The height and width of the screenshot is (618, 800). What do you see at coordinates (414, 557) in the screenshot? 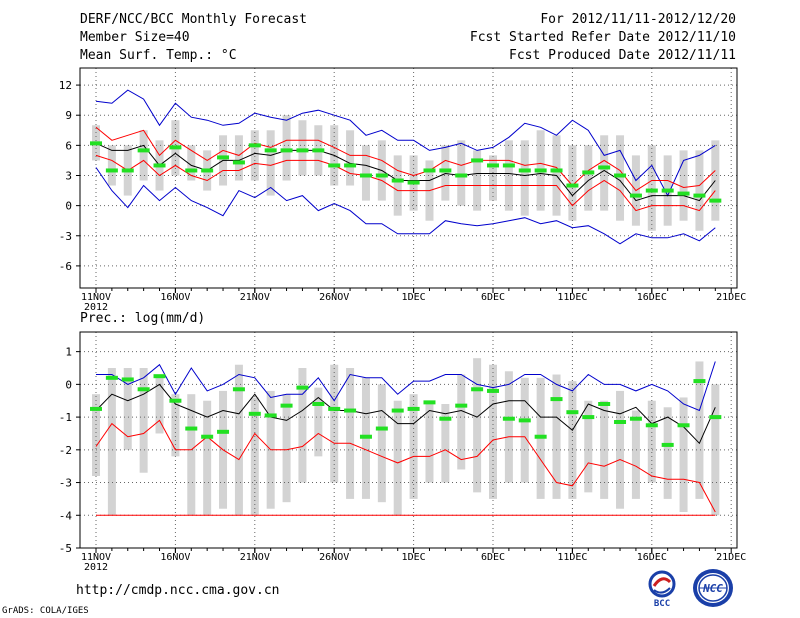
I see `panel2-x-tick-label: 1DEC` at bounding box center [414, 557].